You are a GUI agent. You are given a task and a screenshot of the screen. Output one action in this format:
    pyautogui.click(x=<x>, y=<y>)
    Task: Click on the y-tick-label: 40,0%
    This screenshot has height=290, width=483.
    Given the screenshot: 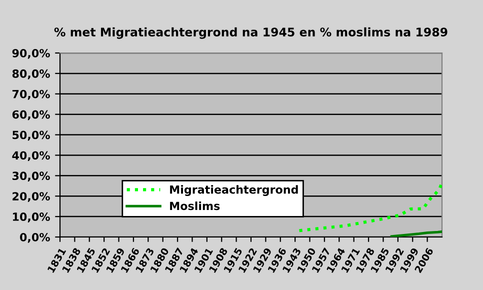 What is the action you would take?
    pyautogui.click(x=31, y=156)
    